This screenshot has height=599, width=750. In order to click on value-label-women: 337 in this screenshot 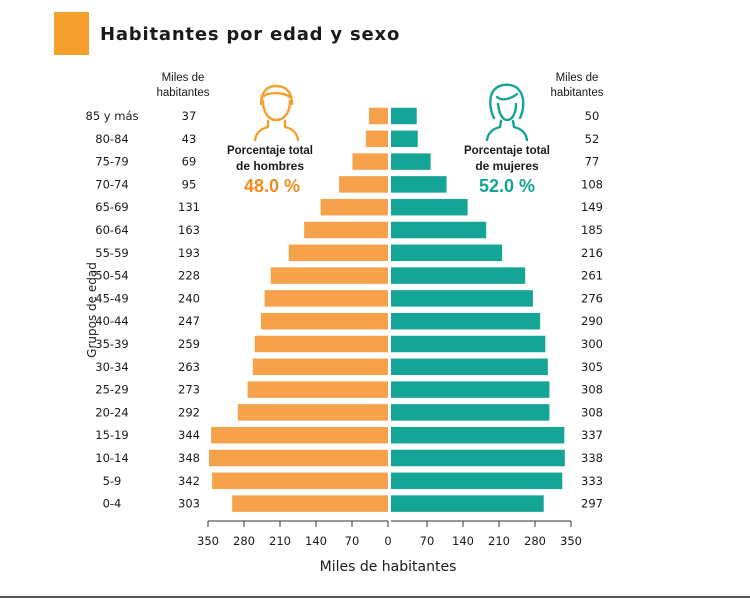, I will do `click(592, 435)`.